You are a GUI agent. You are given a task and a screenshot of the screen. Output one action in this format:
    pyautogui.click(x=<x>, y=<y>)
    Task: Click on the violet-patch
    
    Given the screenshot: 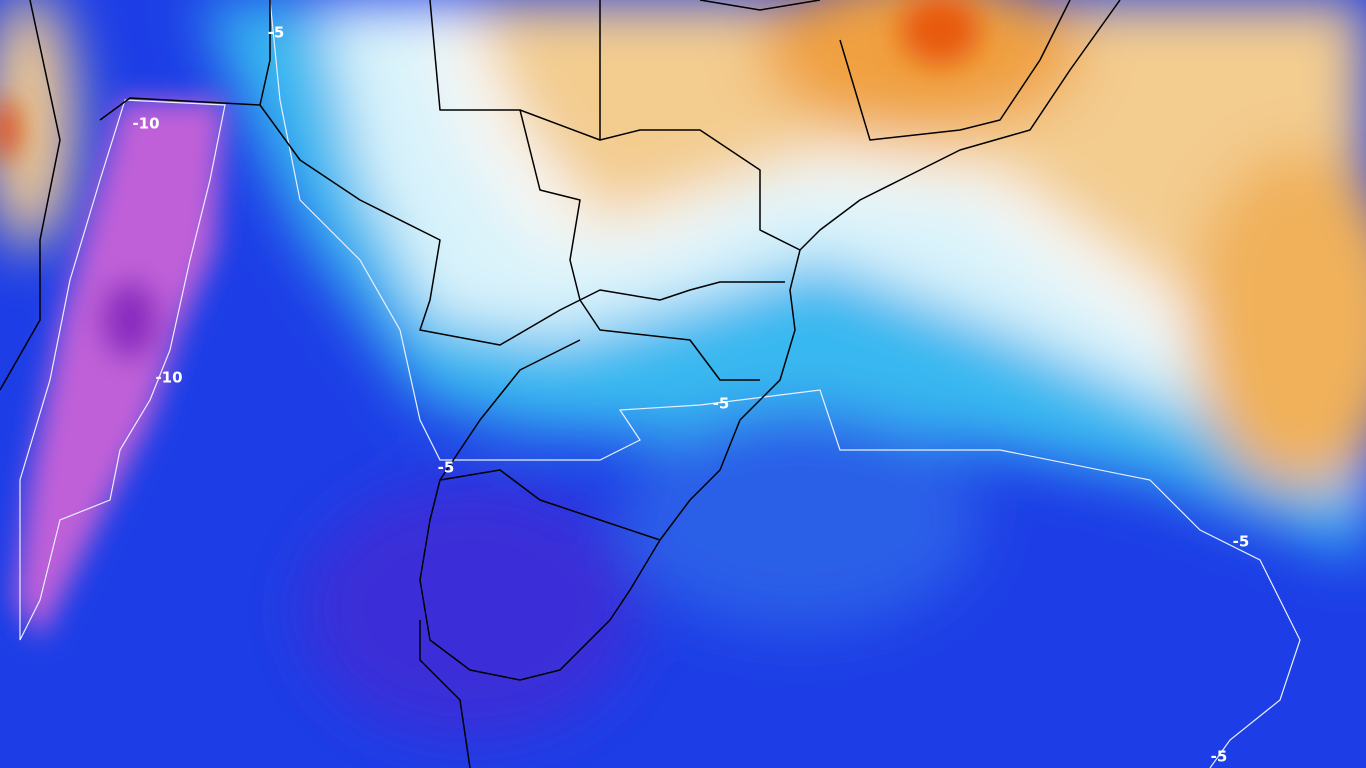 What is the action you would take?
    pyautogui.click(x=470, y=610)
    